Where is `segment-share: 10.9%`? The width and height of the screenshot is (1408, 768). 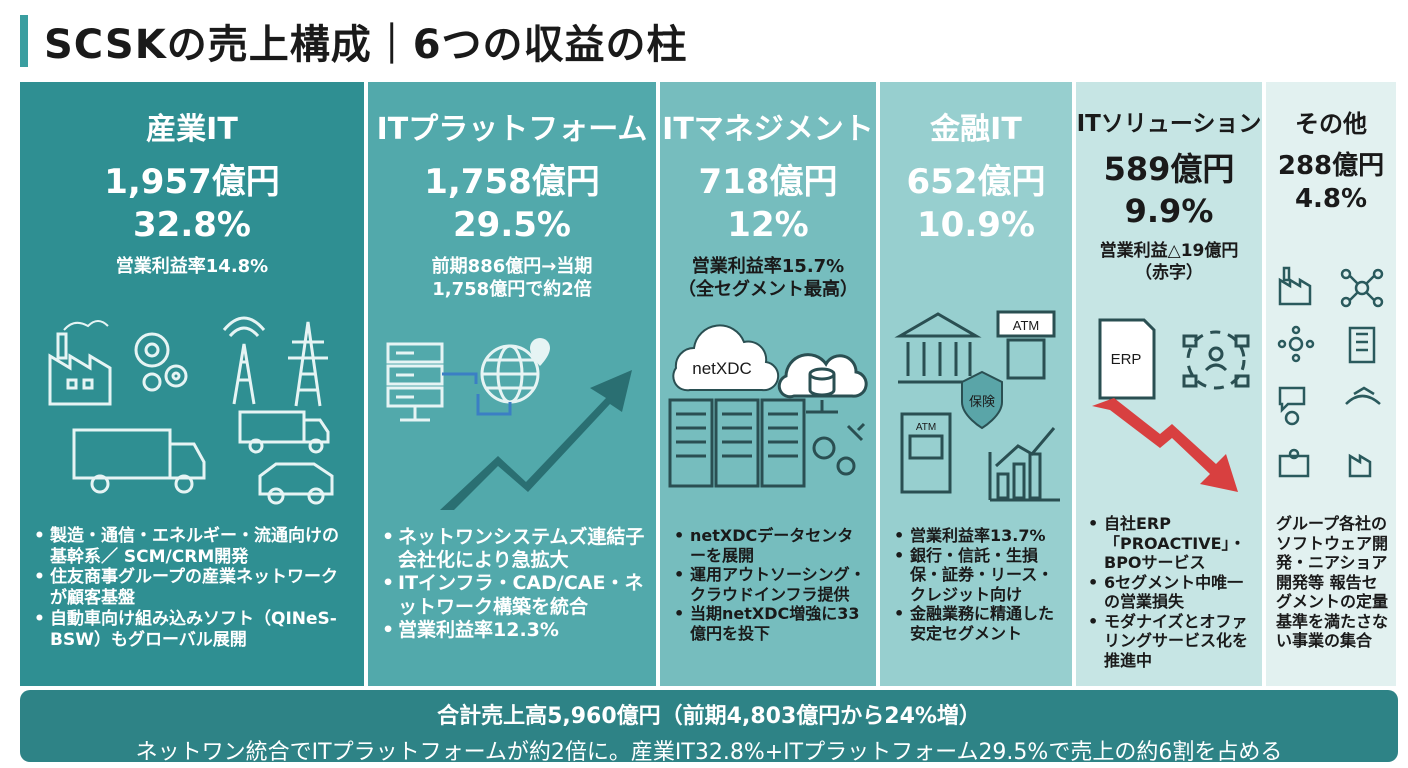
segment-share: 10.9% is located at coordinates (976, 225).